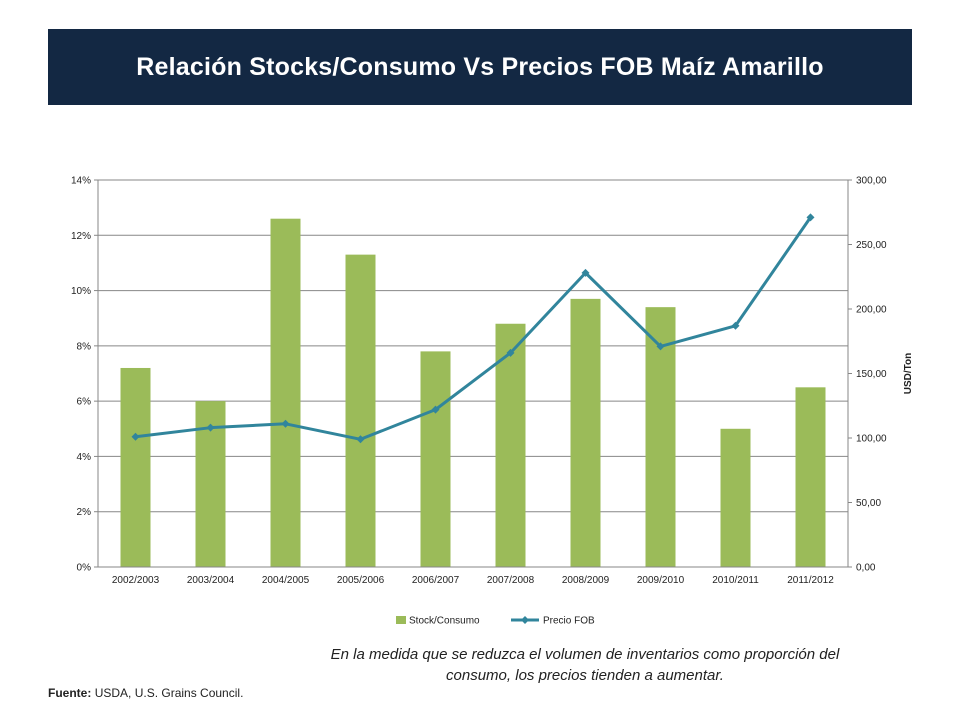  Describe the element at coordinates (525, 620) in the screenshot. I see `legend-marker` at that location.